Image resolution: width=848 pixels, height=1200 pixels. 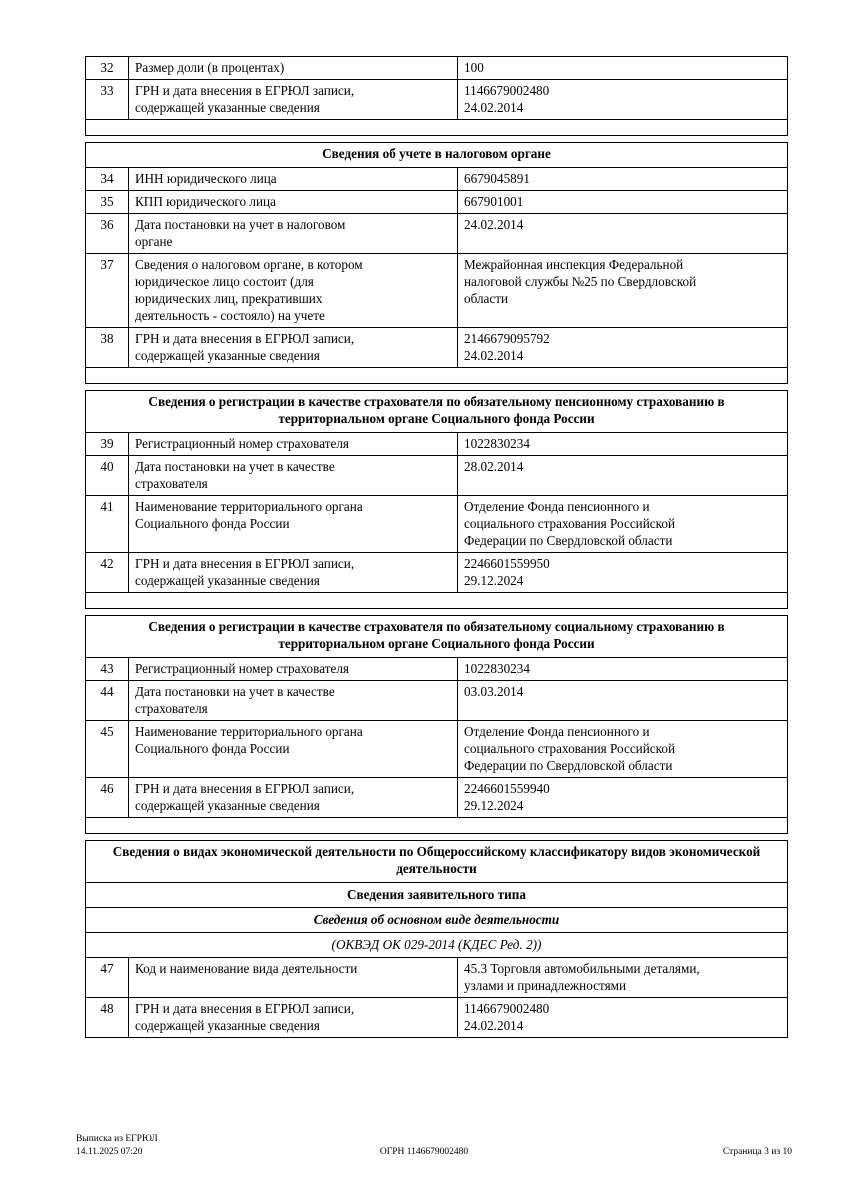 What do you see at coordinates (107, 798) in the screenshot?
I see `row-number: 46` at bounding box center [107, 798].